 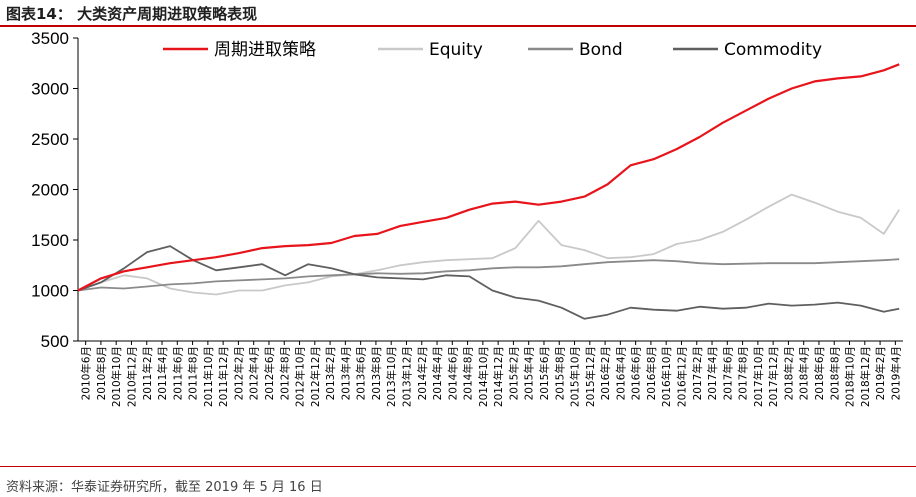 What do you see at coordinates (456, 50) in the screenshot?
I see `legend-equity-label: Equity` at bounding box center [456, 50].